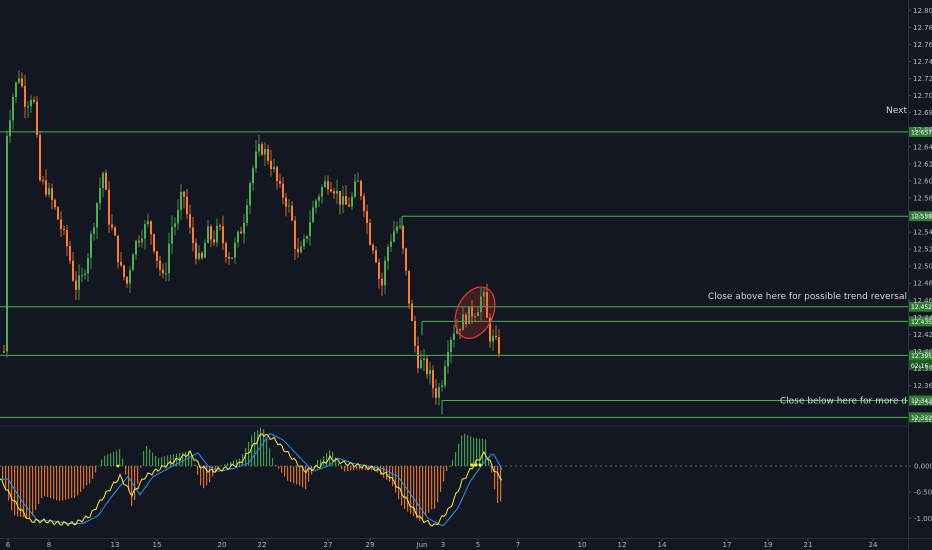 The height and width of the screenshot is (550, 932). I want to click on time-tick-label: Jun, so click(422, 545).